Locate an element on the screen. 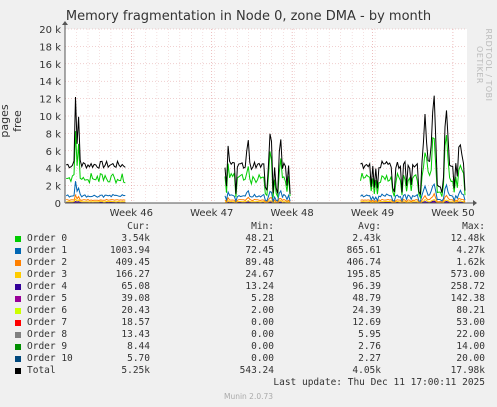 The height and width of the screenshot is (407, 497). legend-row: Order 0 3.54k 48.21 2.43k 12.48k is located at coordinates (248, 239).